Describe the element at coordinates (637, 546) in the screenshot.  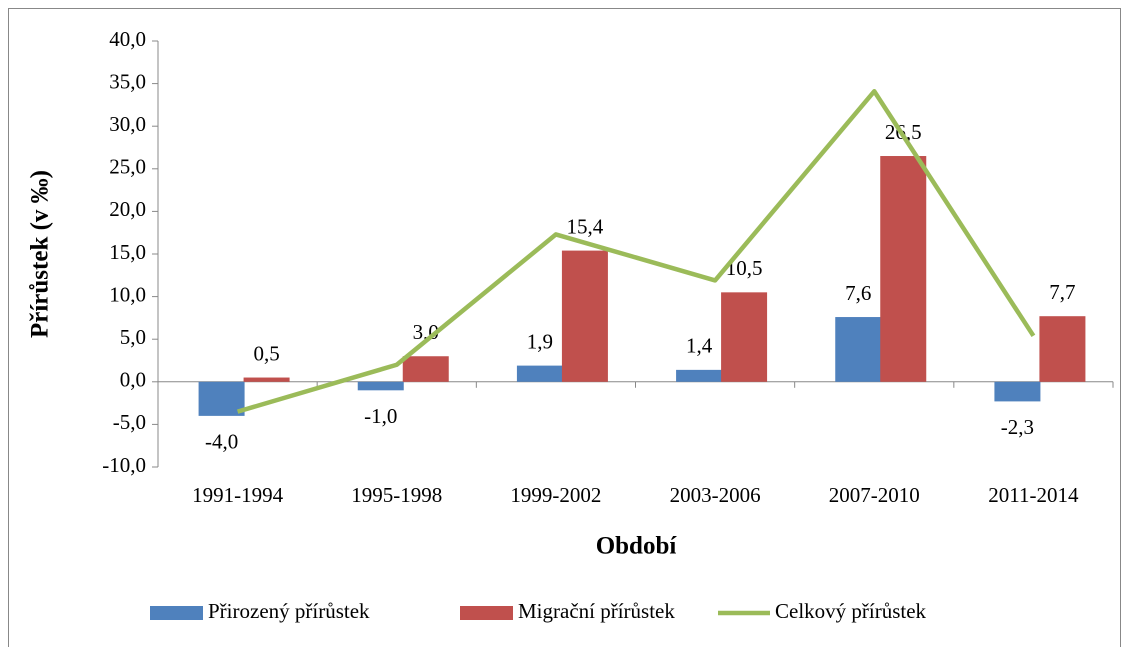
I see `x-axis-title: Období` at that location.